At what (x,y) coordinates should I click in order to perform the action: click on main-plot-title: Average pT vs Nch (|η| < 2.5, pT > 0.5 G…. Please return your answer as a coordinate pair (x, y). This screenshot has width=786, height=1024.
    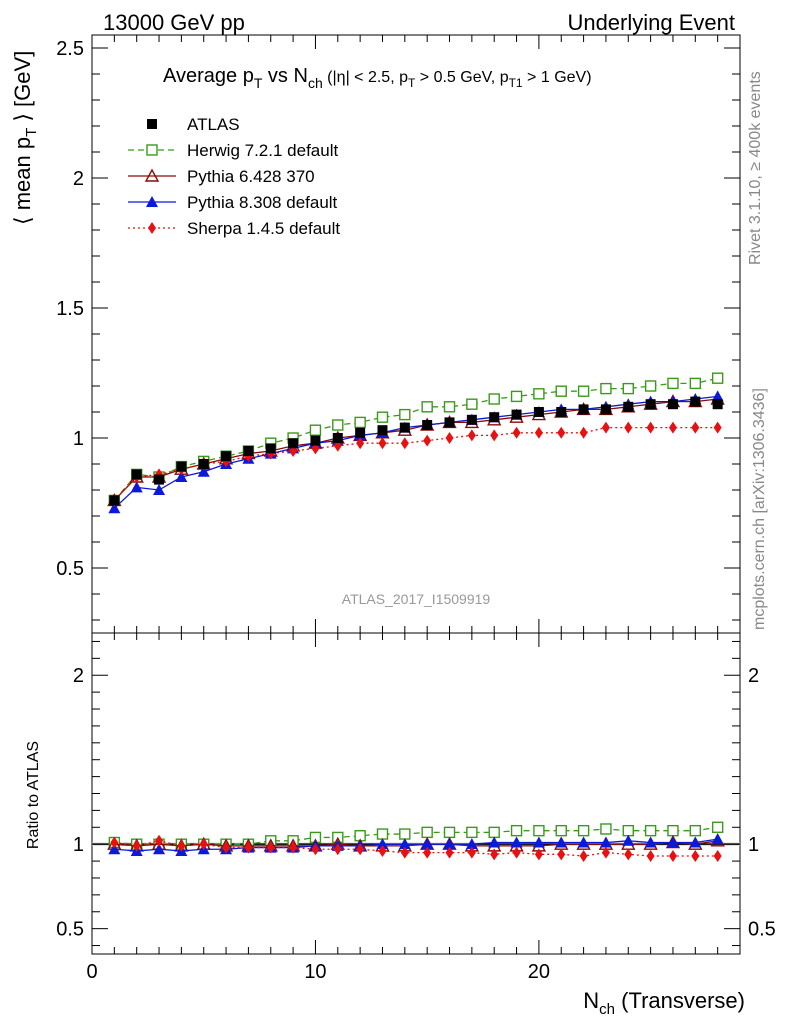
    Looking at the image, I should click on (377, 78).